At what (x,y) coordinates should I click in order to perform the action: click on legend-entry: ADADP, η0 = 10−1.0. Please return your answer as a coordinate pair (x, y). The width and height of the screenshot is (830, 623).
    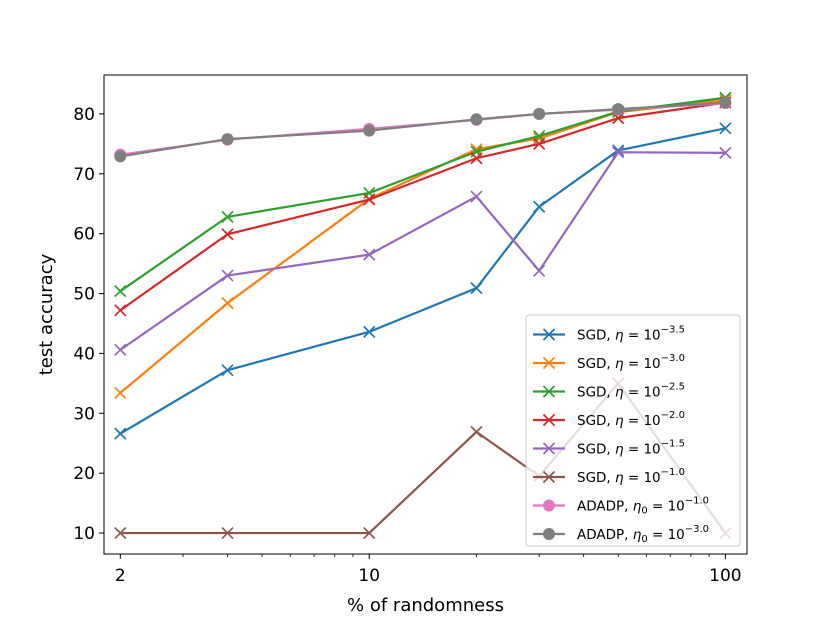
    Looking at the image, I should click on (621, 506).